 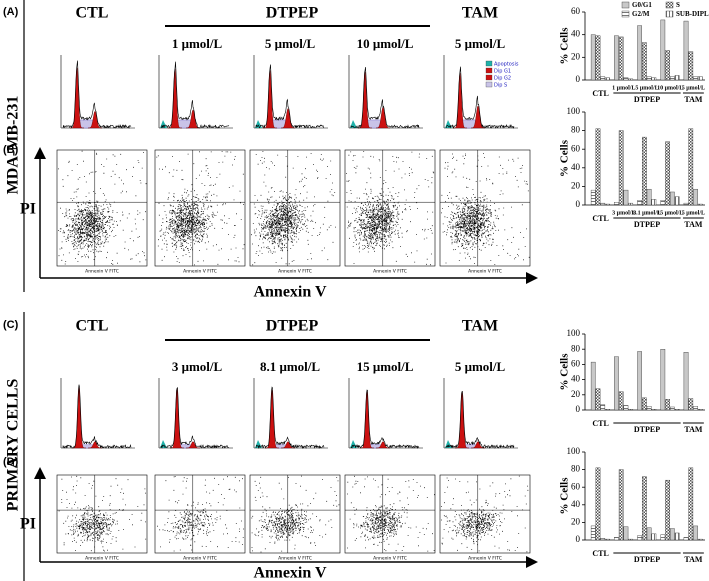 I want to click on y-tick-label: 80, so click(x=576, y=469).